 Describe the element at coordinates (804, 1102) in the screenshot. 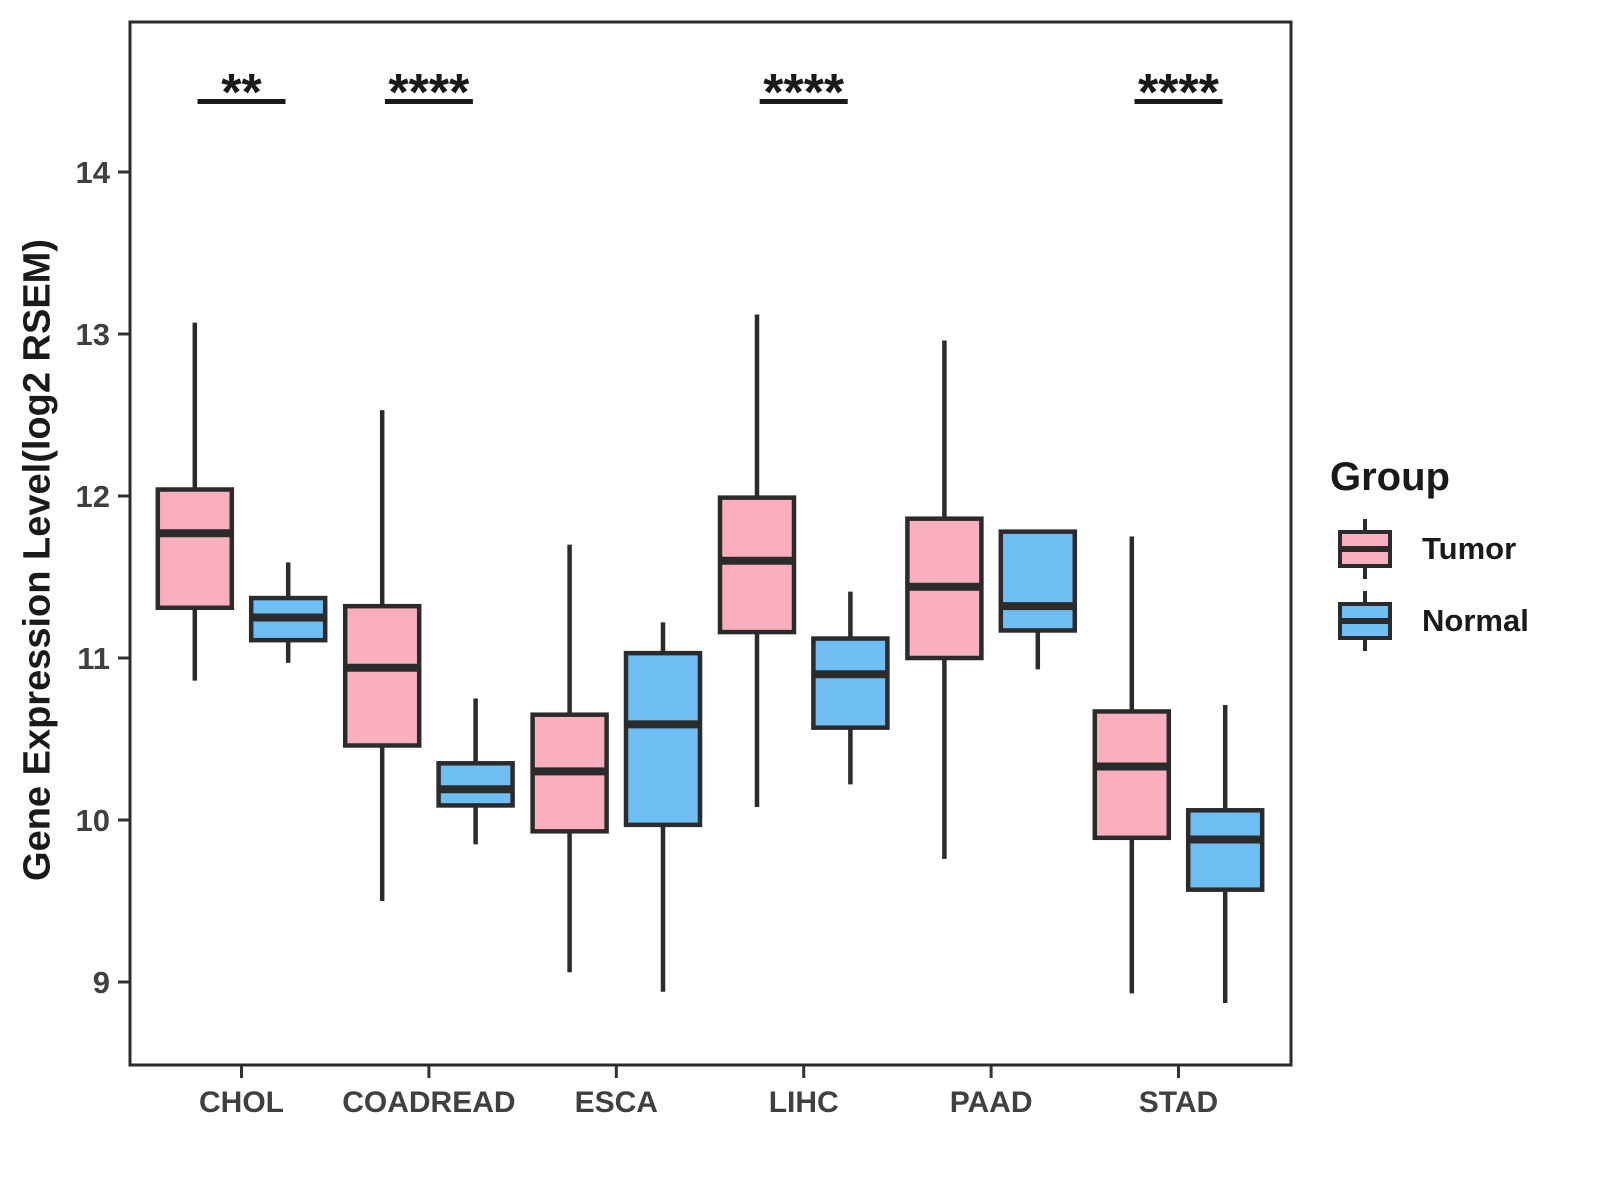

I see `x-tick-label-LIHC: LIHC` at that location.